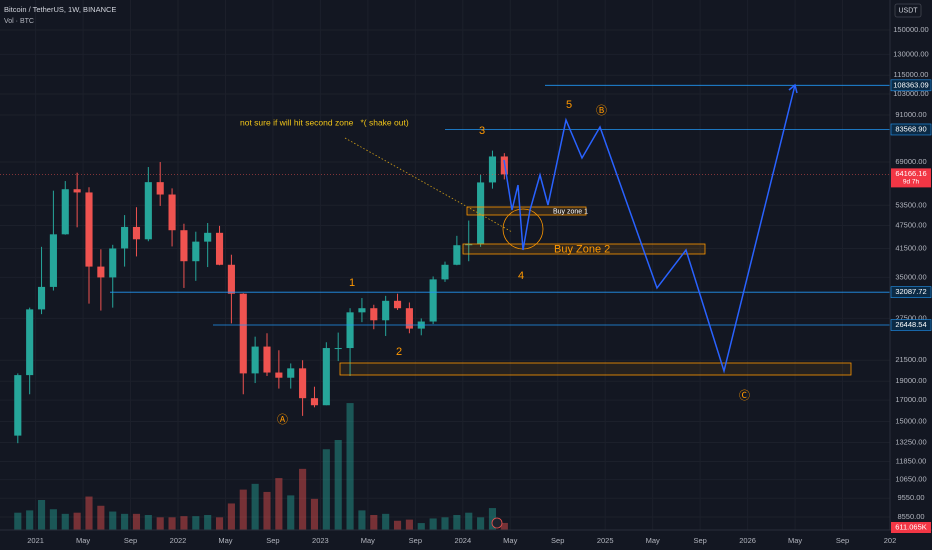 This screenshot has height=550, width=932. Describe the element at coordinates (399, 352) in the screenshot. I see `wave-label: 2` at that location.